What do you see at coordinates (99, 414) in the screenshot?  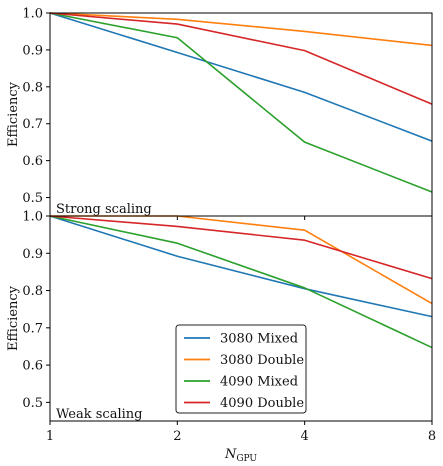 I see `weak-panel-label: Weak scaling` at bounding box center [99, 414].